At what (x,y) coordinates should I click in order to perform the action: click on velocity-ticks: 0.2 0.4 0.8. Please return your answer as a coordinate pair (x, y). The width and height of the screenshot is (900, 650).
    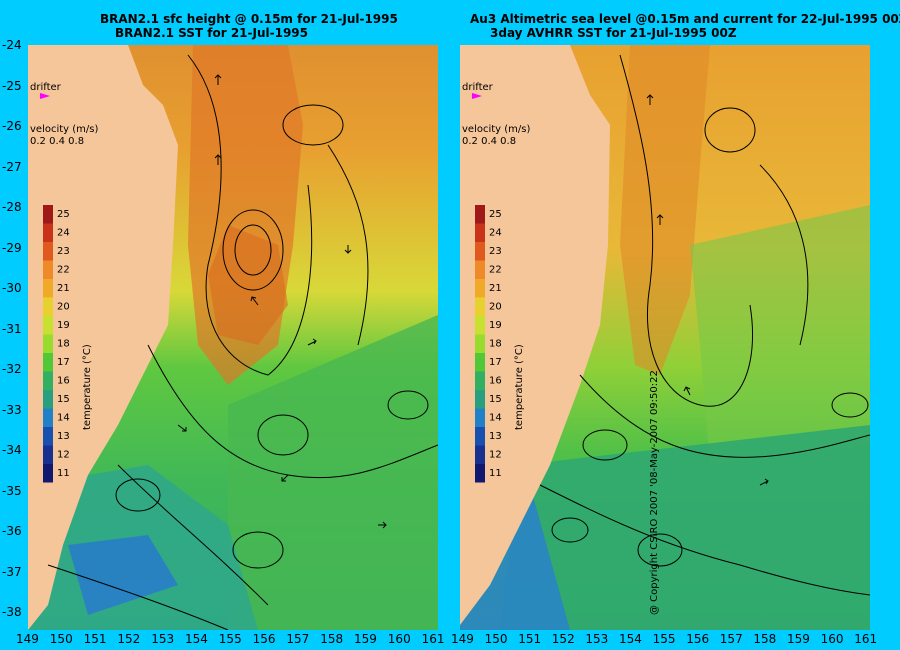
    Looking at the image, I should click on (489, 141).